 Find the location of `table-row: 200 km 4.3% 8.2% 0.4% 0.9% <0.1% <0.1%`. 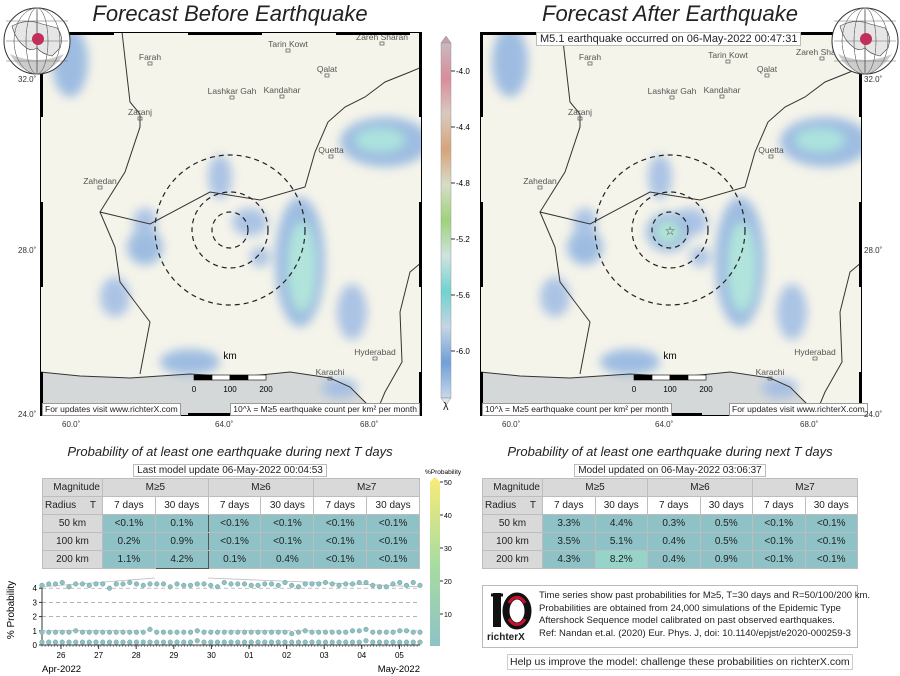

table-row: 200 km 4.3% 8.2% 0.4% 0.9% <0.1% <0.1% is located at coordinates (670, 559).